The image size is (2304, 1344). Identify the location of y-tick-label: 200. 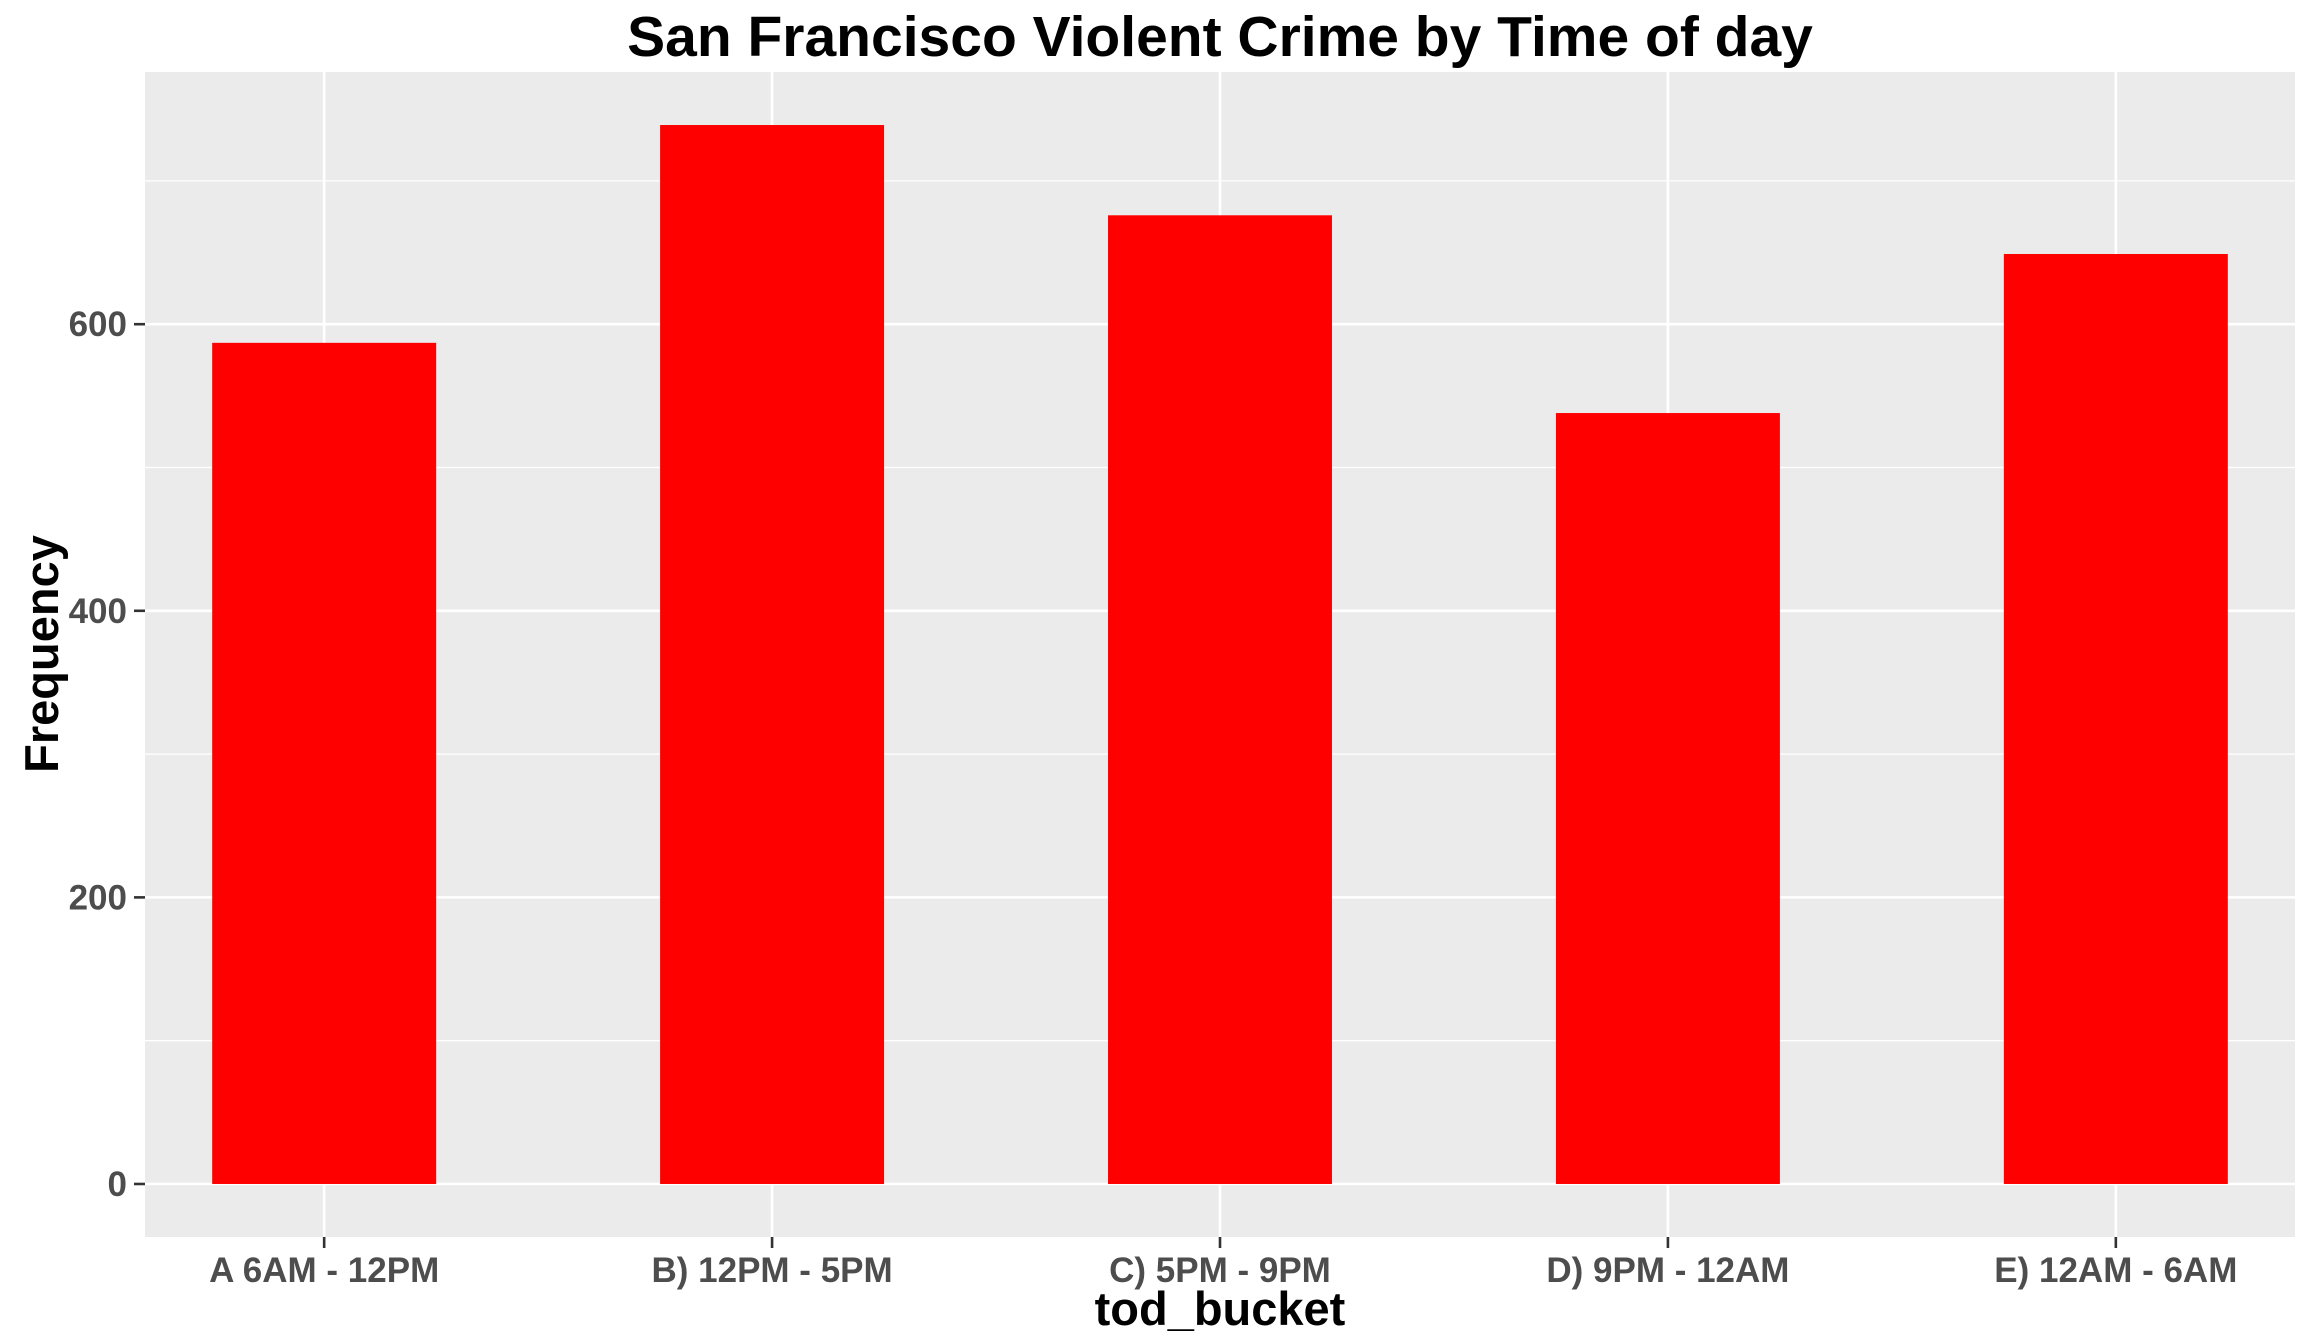
(98, 897).